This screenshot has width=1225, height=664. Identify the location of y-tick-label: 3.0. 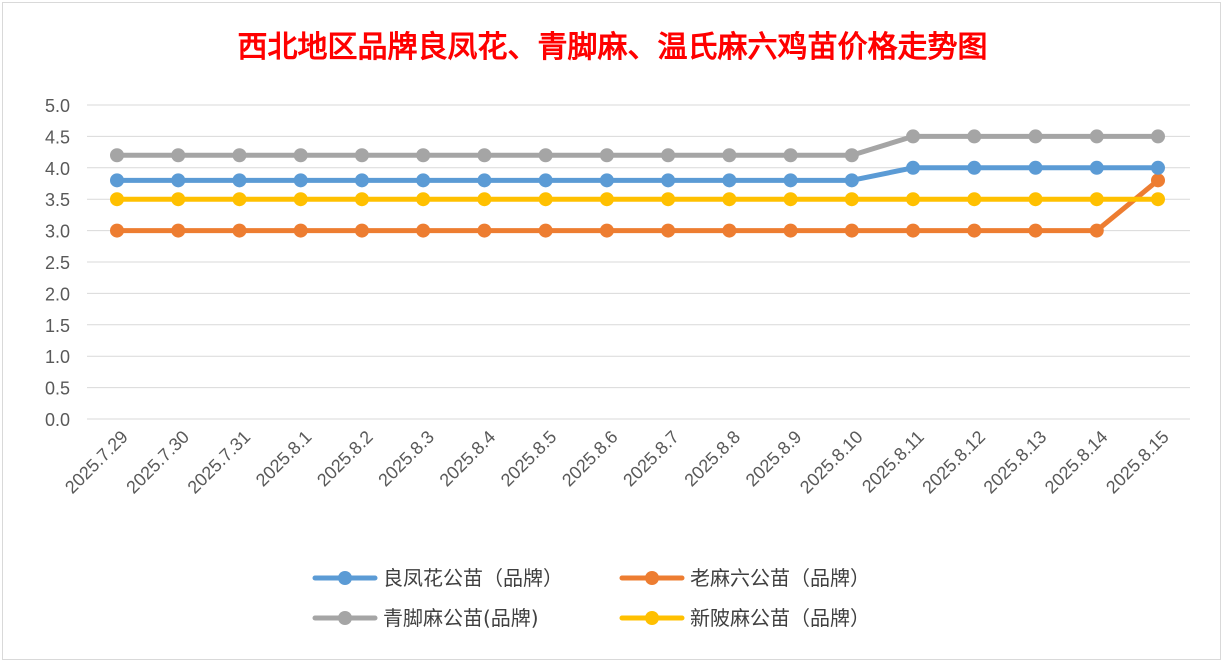
(57, 232).